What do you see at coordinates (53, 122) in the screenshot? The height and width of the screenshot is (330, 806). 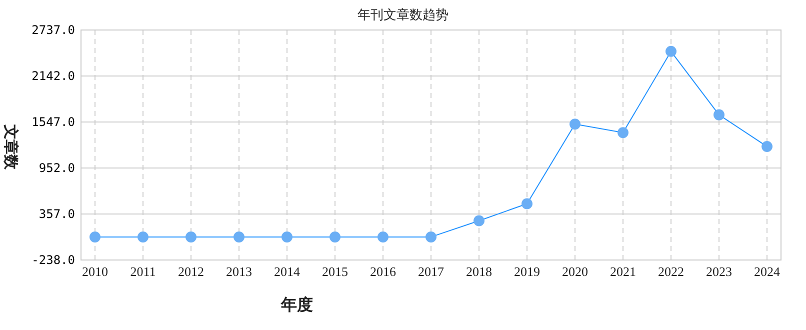 I see `y-tick-label: 1547.0` at bounding box center [53, 122].